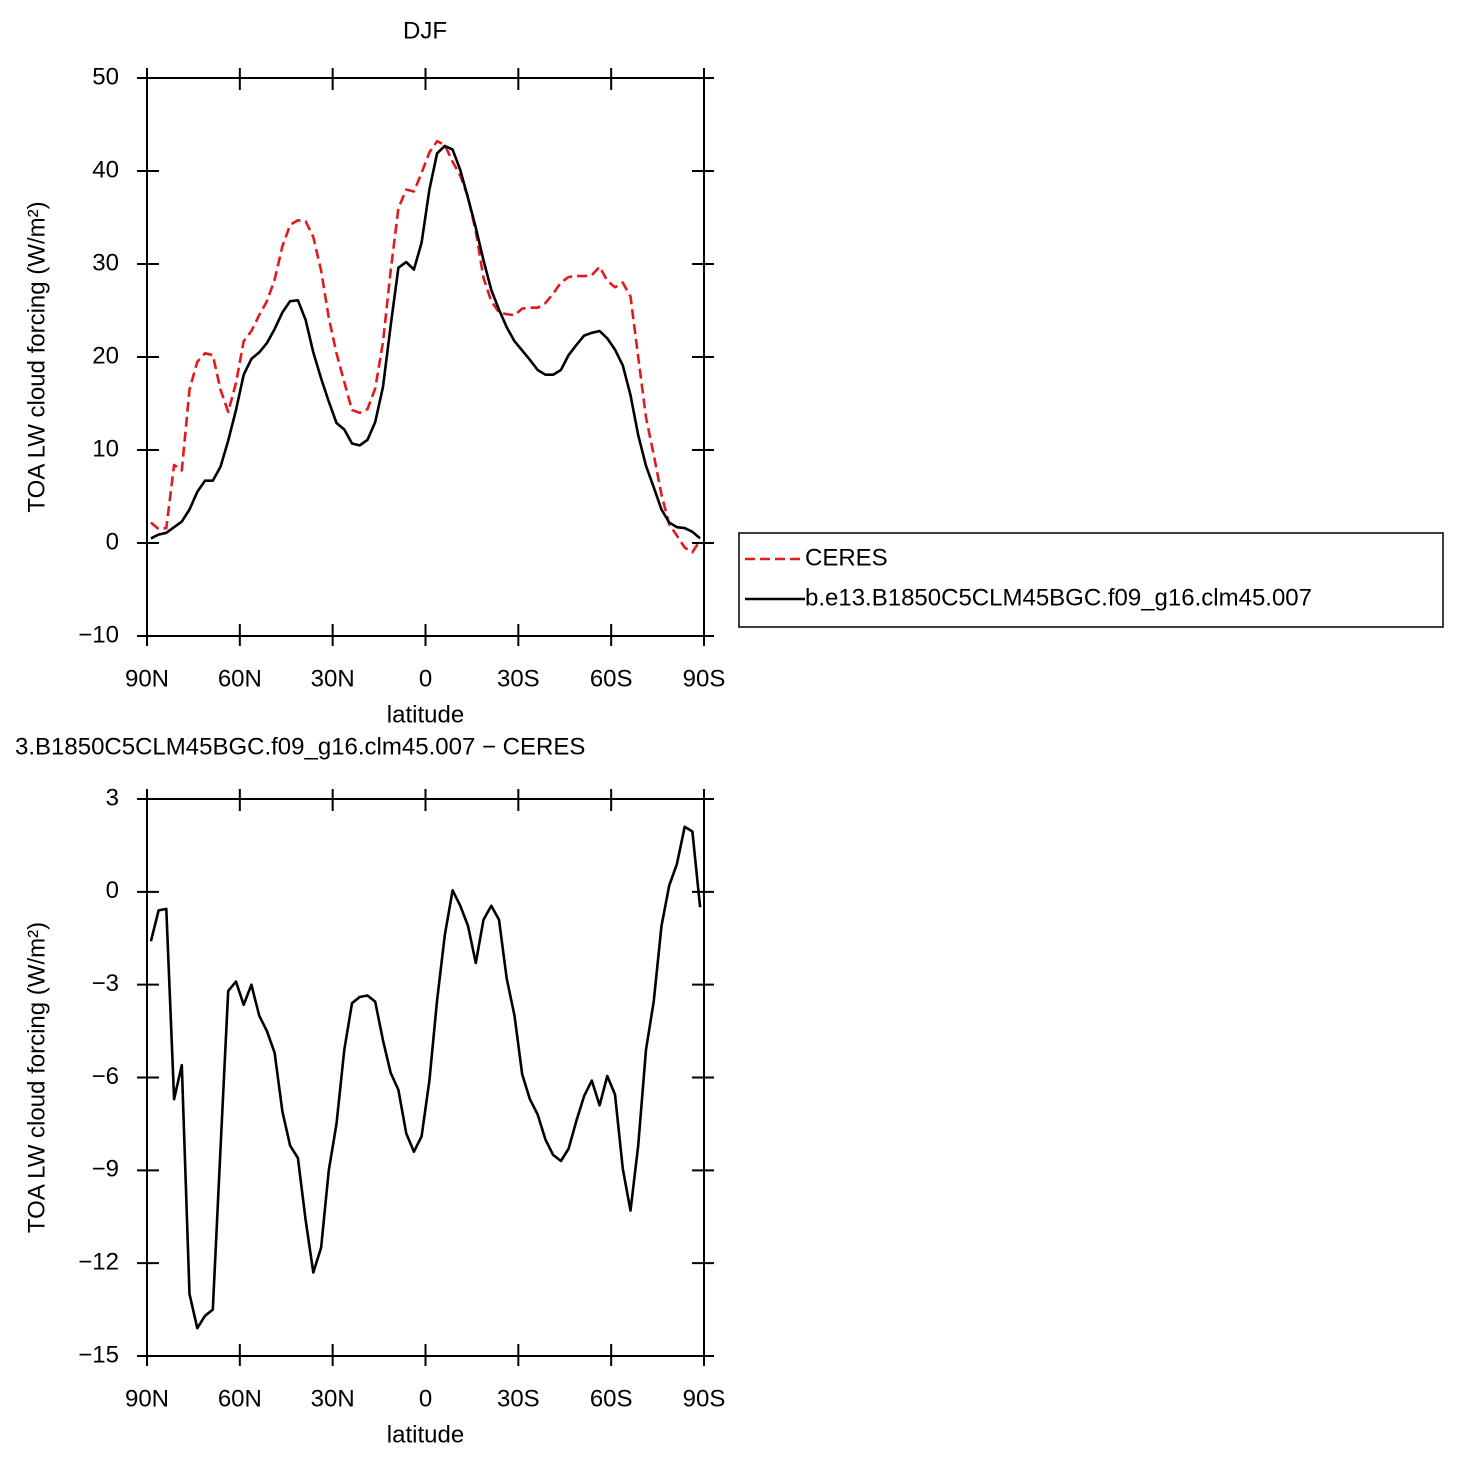 The height and width of the screenshot is (1463, 1463). What do you see at coordinates (98, 634) in the screenshot?
I see `y-tick-label: −10` at bounding box center [98, 634].